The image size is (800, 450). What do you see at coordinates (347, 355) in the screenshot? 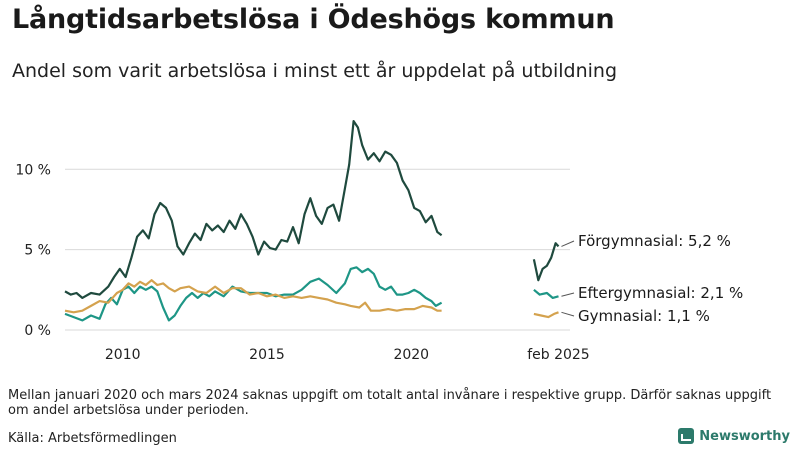
I see `x-axis-ticks: 2010 2015 2020 feb 2025` at bounding box center [347, 355].